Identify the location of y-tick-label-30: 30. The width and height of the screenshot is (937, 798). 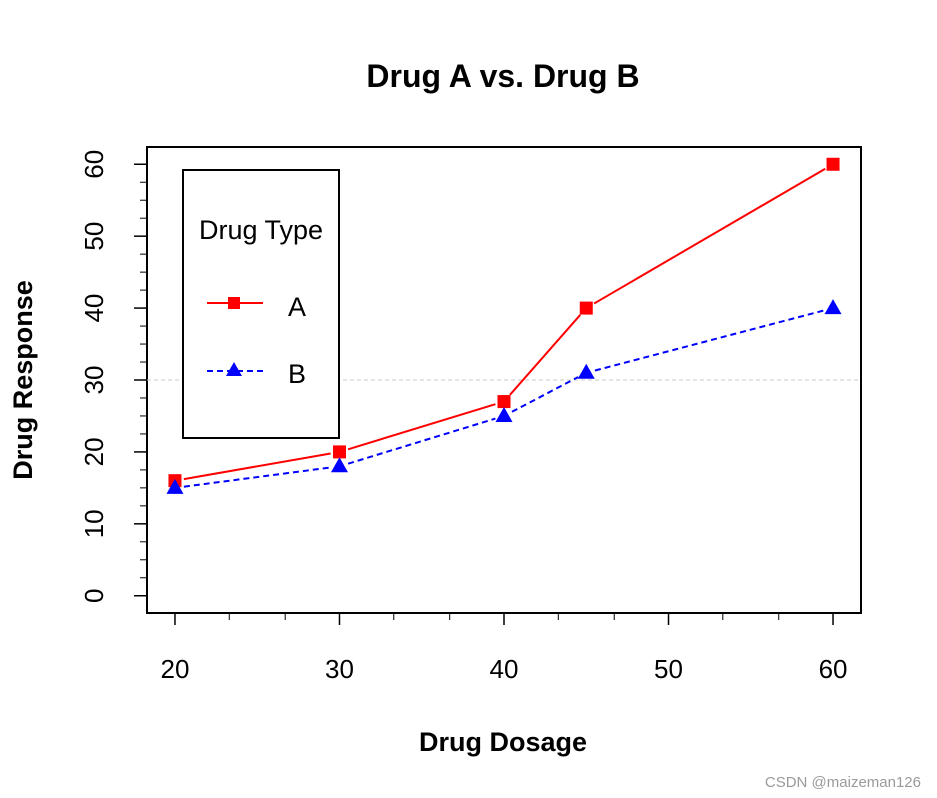
(94, 380).